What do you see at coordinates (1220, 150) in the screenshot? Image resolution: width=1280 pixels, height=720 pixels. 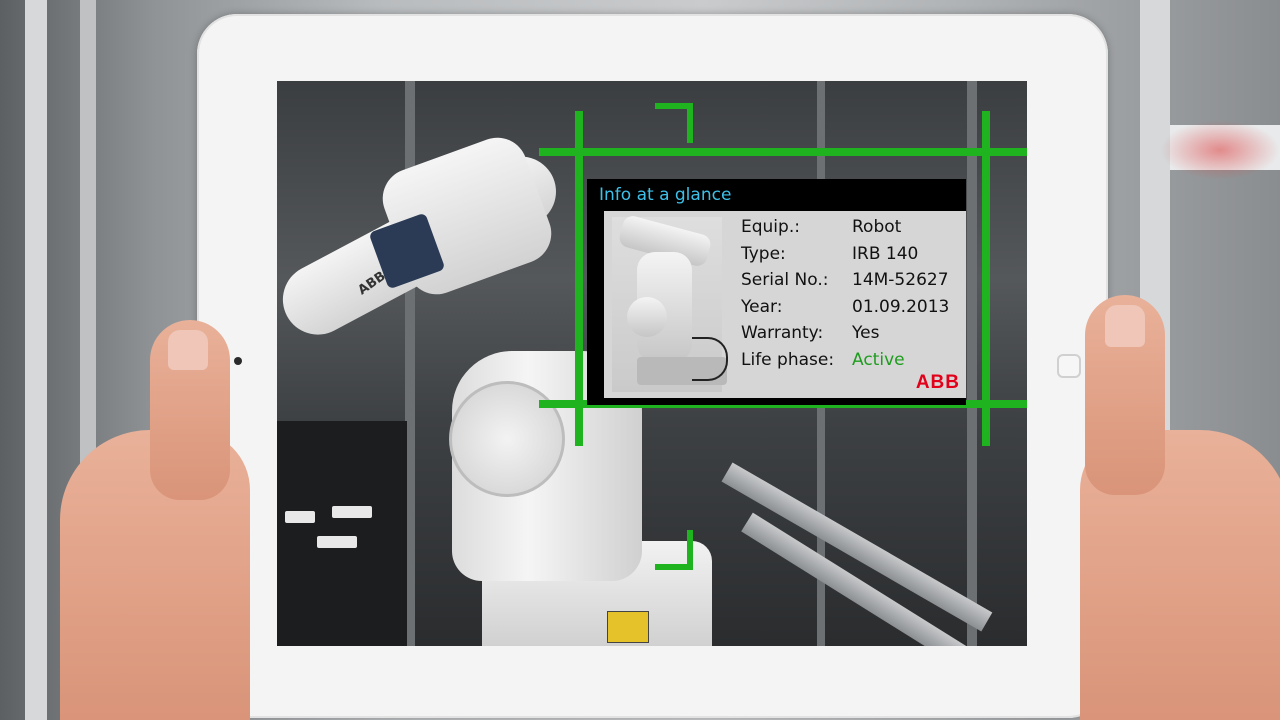 I see `background-red-light` at bounding box center [1220, 150].